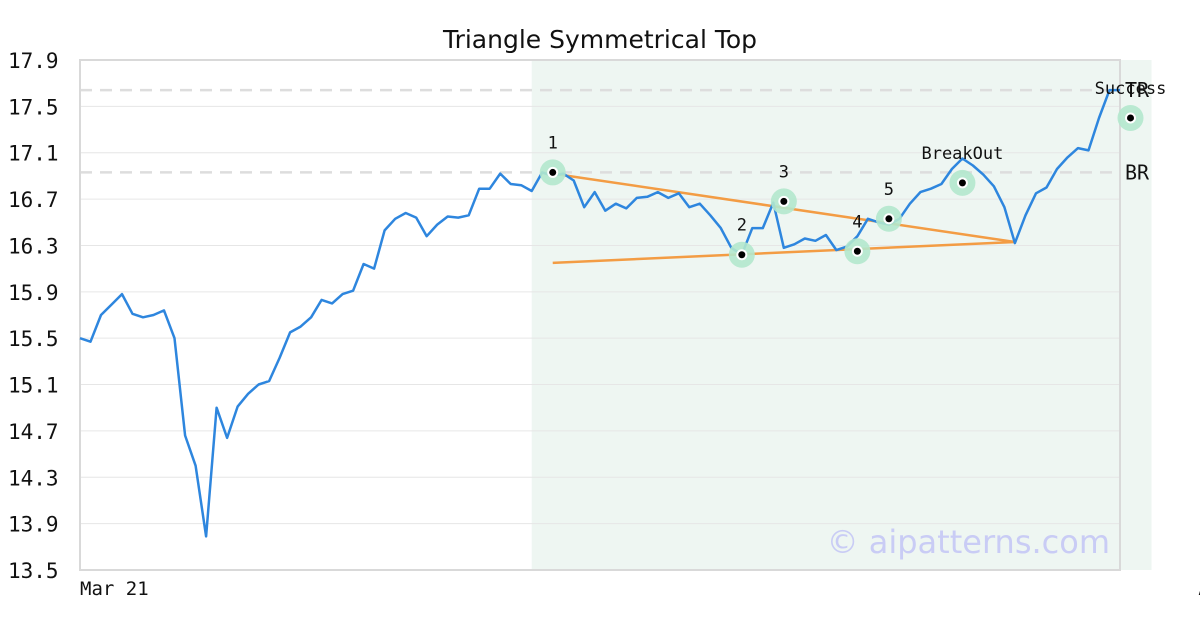 The height and width of the screenshot is (630, 1200). I want to click on point-label: 5, so click(889, 190).